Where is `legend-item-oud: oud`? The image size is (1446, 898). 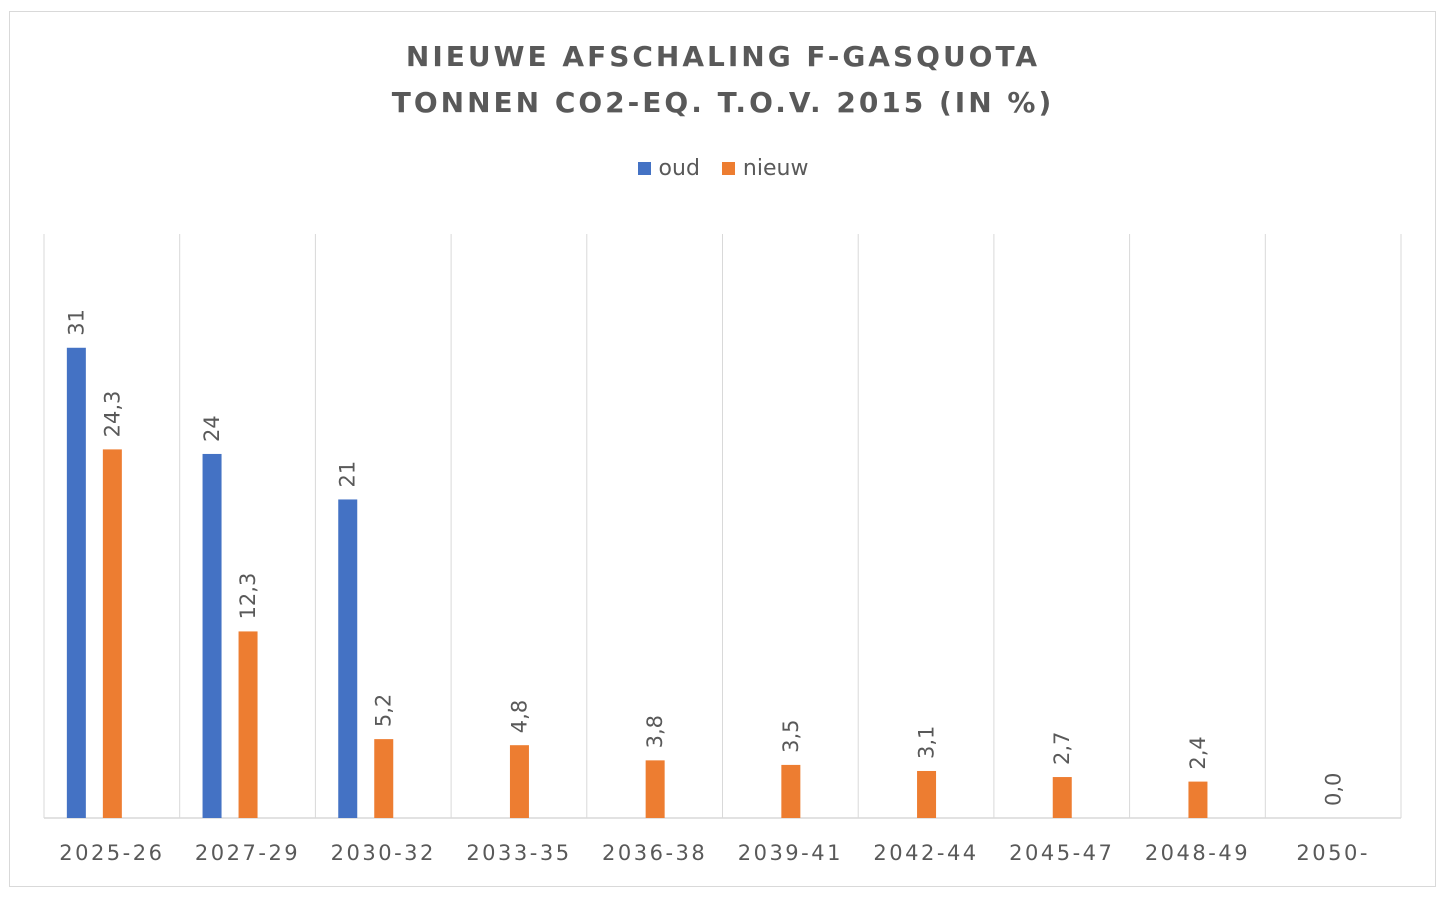 legend-item-oud: oud is located at coordinates (668, 168).